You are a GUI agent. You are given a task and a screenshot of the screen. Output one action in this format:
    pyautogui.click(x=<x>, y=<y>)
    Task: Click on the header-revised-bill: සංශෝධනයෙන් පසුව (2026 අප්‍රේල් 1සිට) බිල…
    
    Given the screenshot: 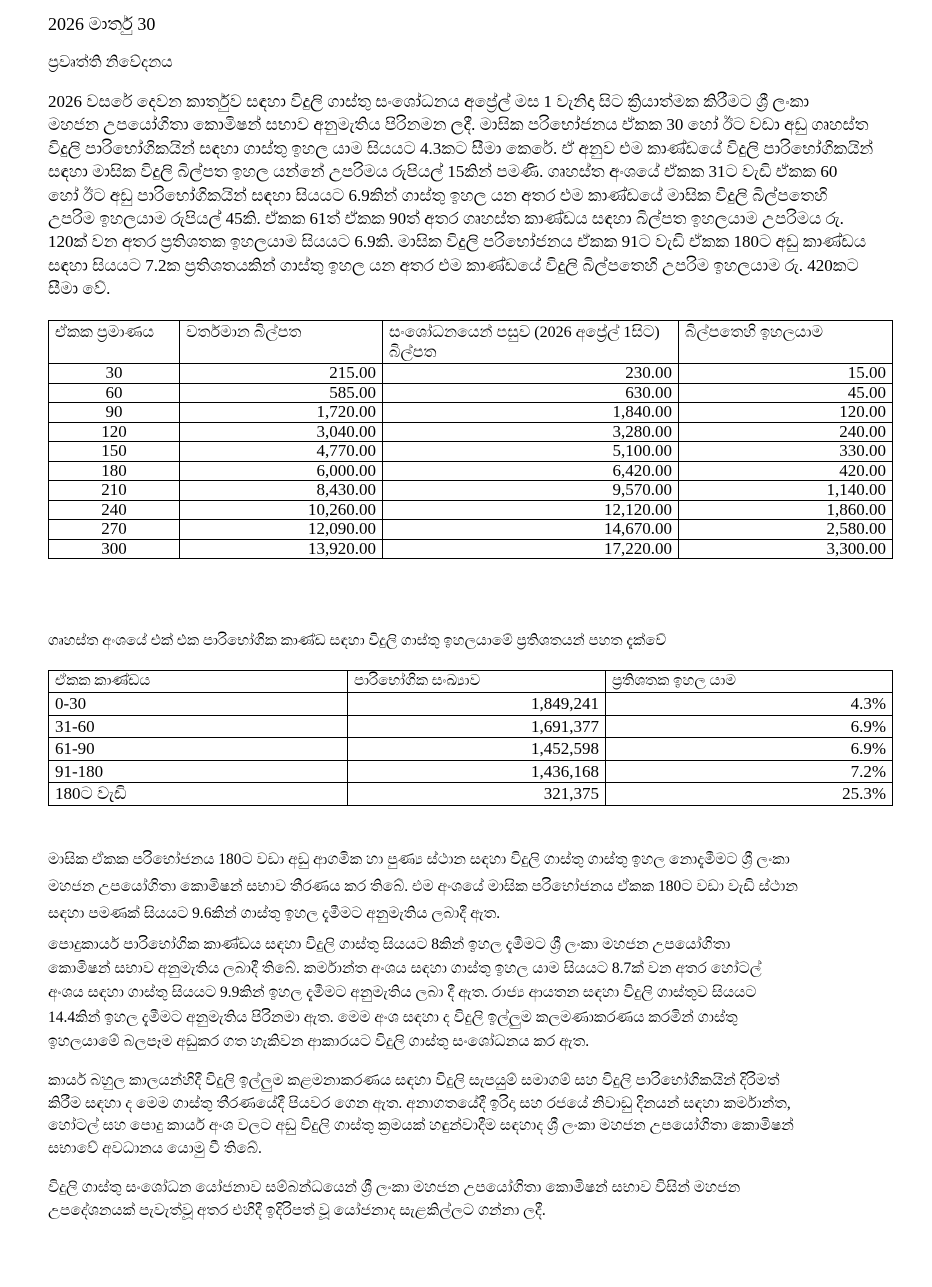 What is the action you would take?
    pyautogui.click(x=530, y=342)
    